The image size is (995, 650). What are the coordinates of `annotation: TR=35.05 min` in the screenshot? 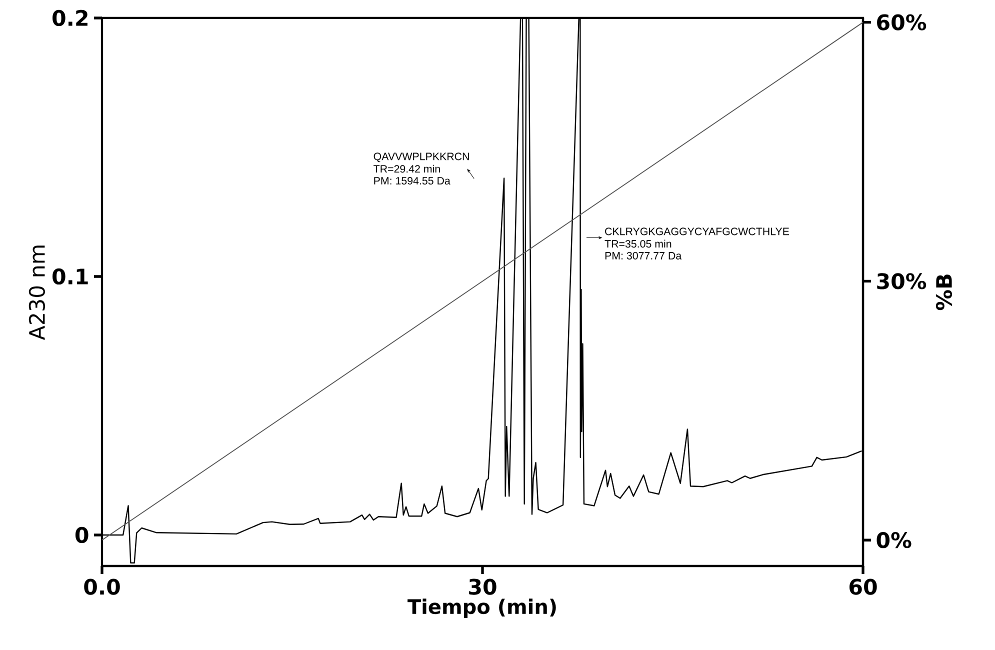 It's located at (638, 244).